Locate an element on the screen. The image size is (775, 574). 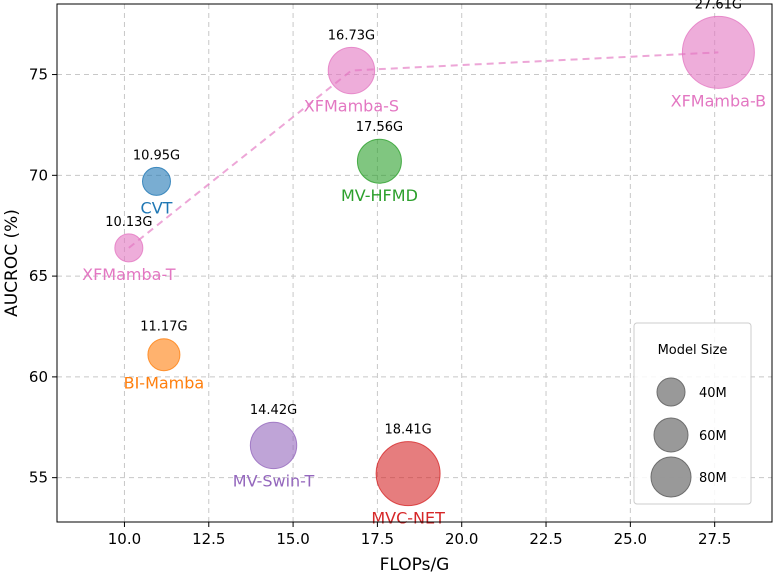
y-axis-title: AUCROC (%) is located at coordinates (12, 263).